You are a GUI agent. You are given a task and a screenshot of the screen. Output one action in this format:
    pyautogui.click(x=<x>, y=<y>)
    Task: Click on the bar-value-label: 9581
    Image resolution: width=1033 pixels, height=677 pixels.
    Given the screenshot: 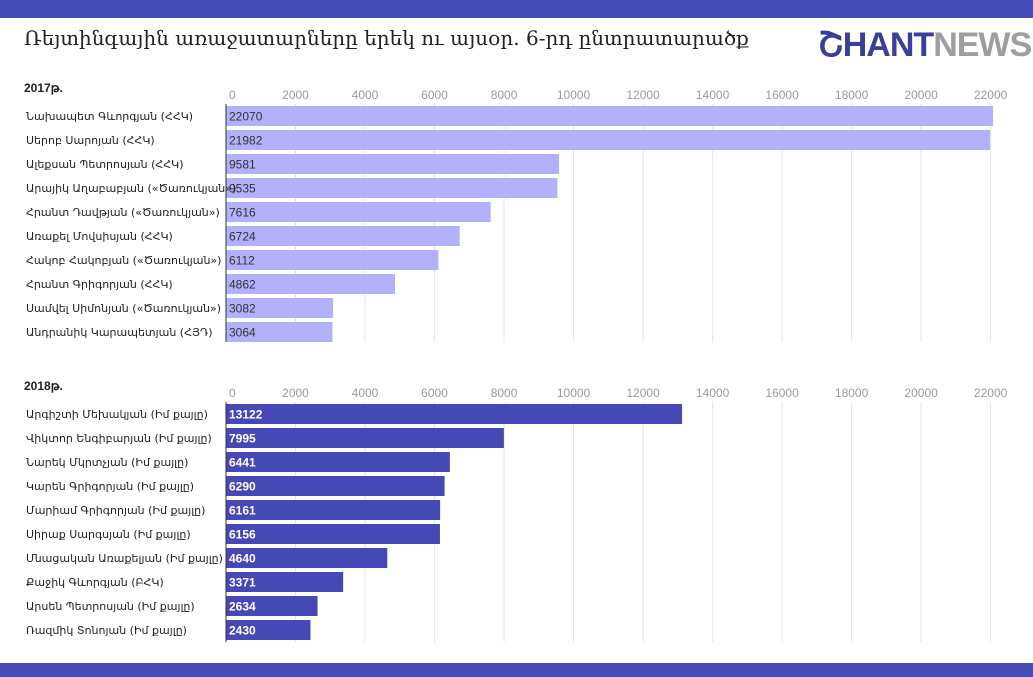 What is the action you would take?
    pyautogui.click(x=242, y=165)
    